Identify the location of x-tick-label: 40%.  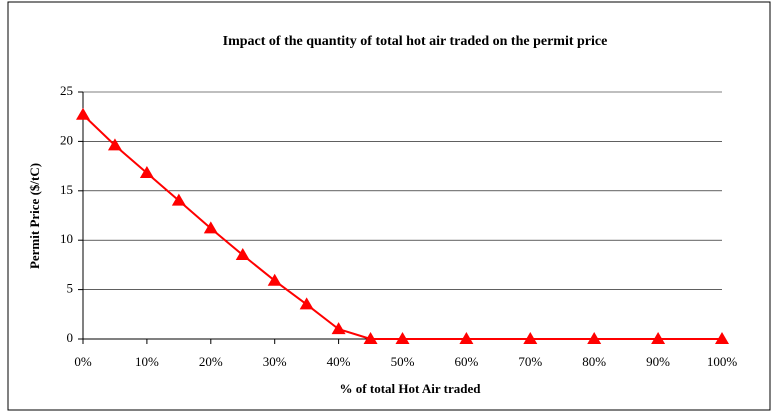
(339, 361).